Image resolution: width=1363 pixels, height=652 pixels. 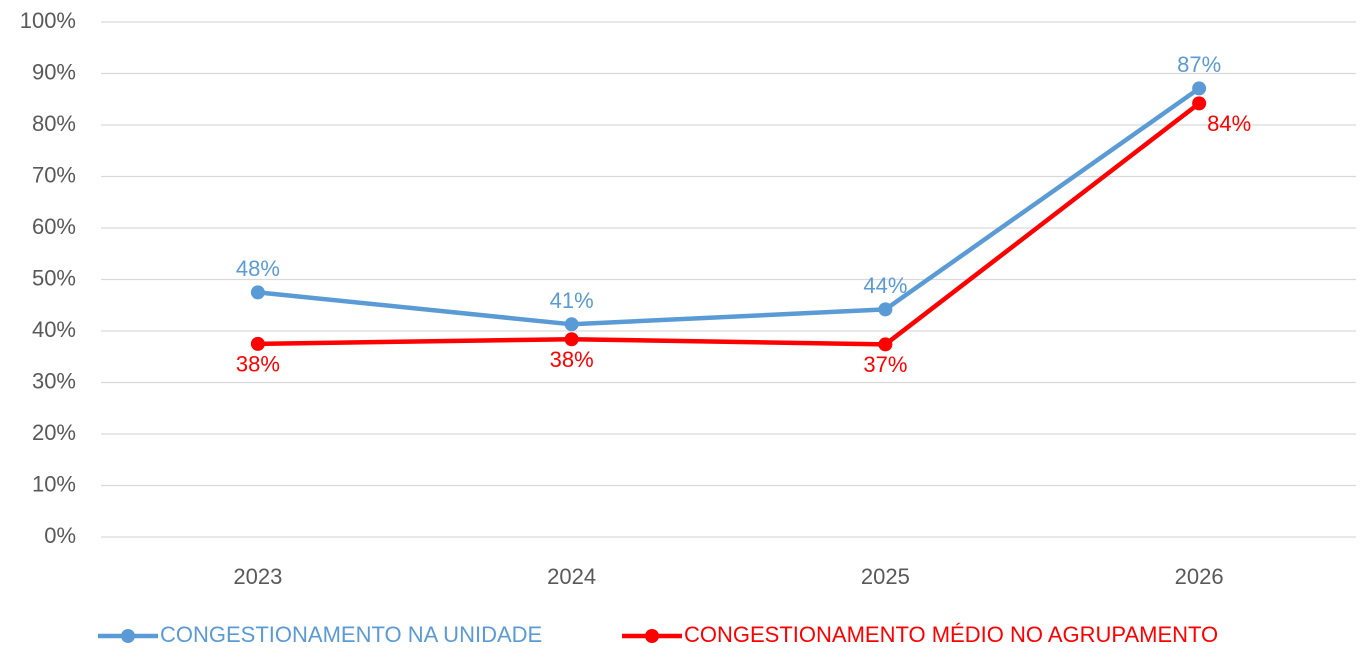 What do you see at coordinates (60, 535) in the screenshot?
I see `y-tick-label: 0%` at bounding box center [60, 535].